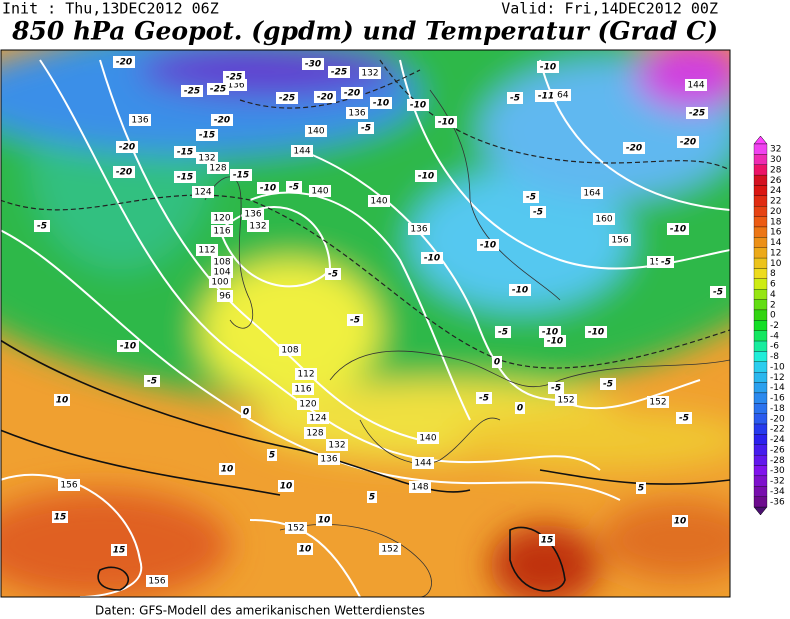 Image resolution: width=790 pixels, height=619 pixels. What do you see at coordinates (219, 283) in the screenshot?
I see `geopotential-label: 100` at bounding box center [219, 283].